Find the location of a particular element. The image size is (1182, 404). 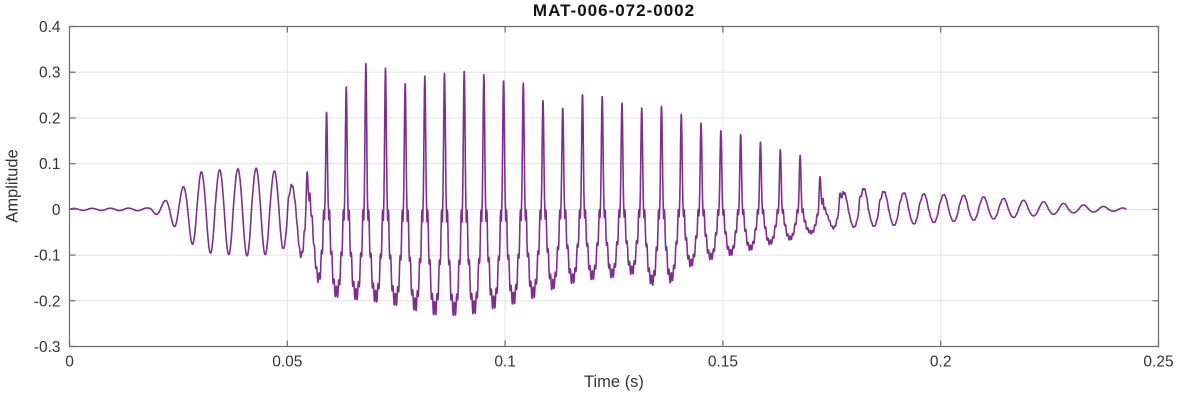

x-tick-label: 0 is located at coordinates (69, 362).